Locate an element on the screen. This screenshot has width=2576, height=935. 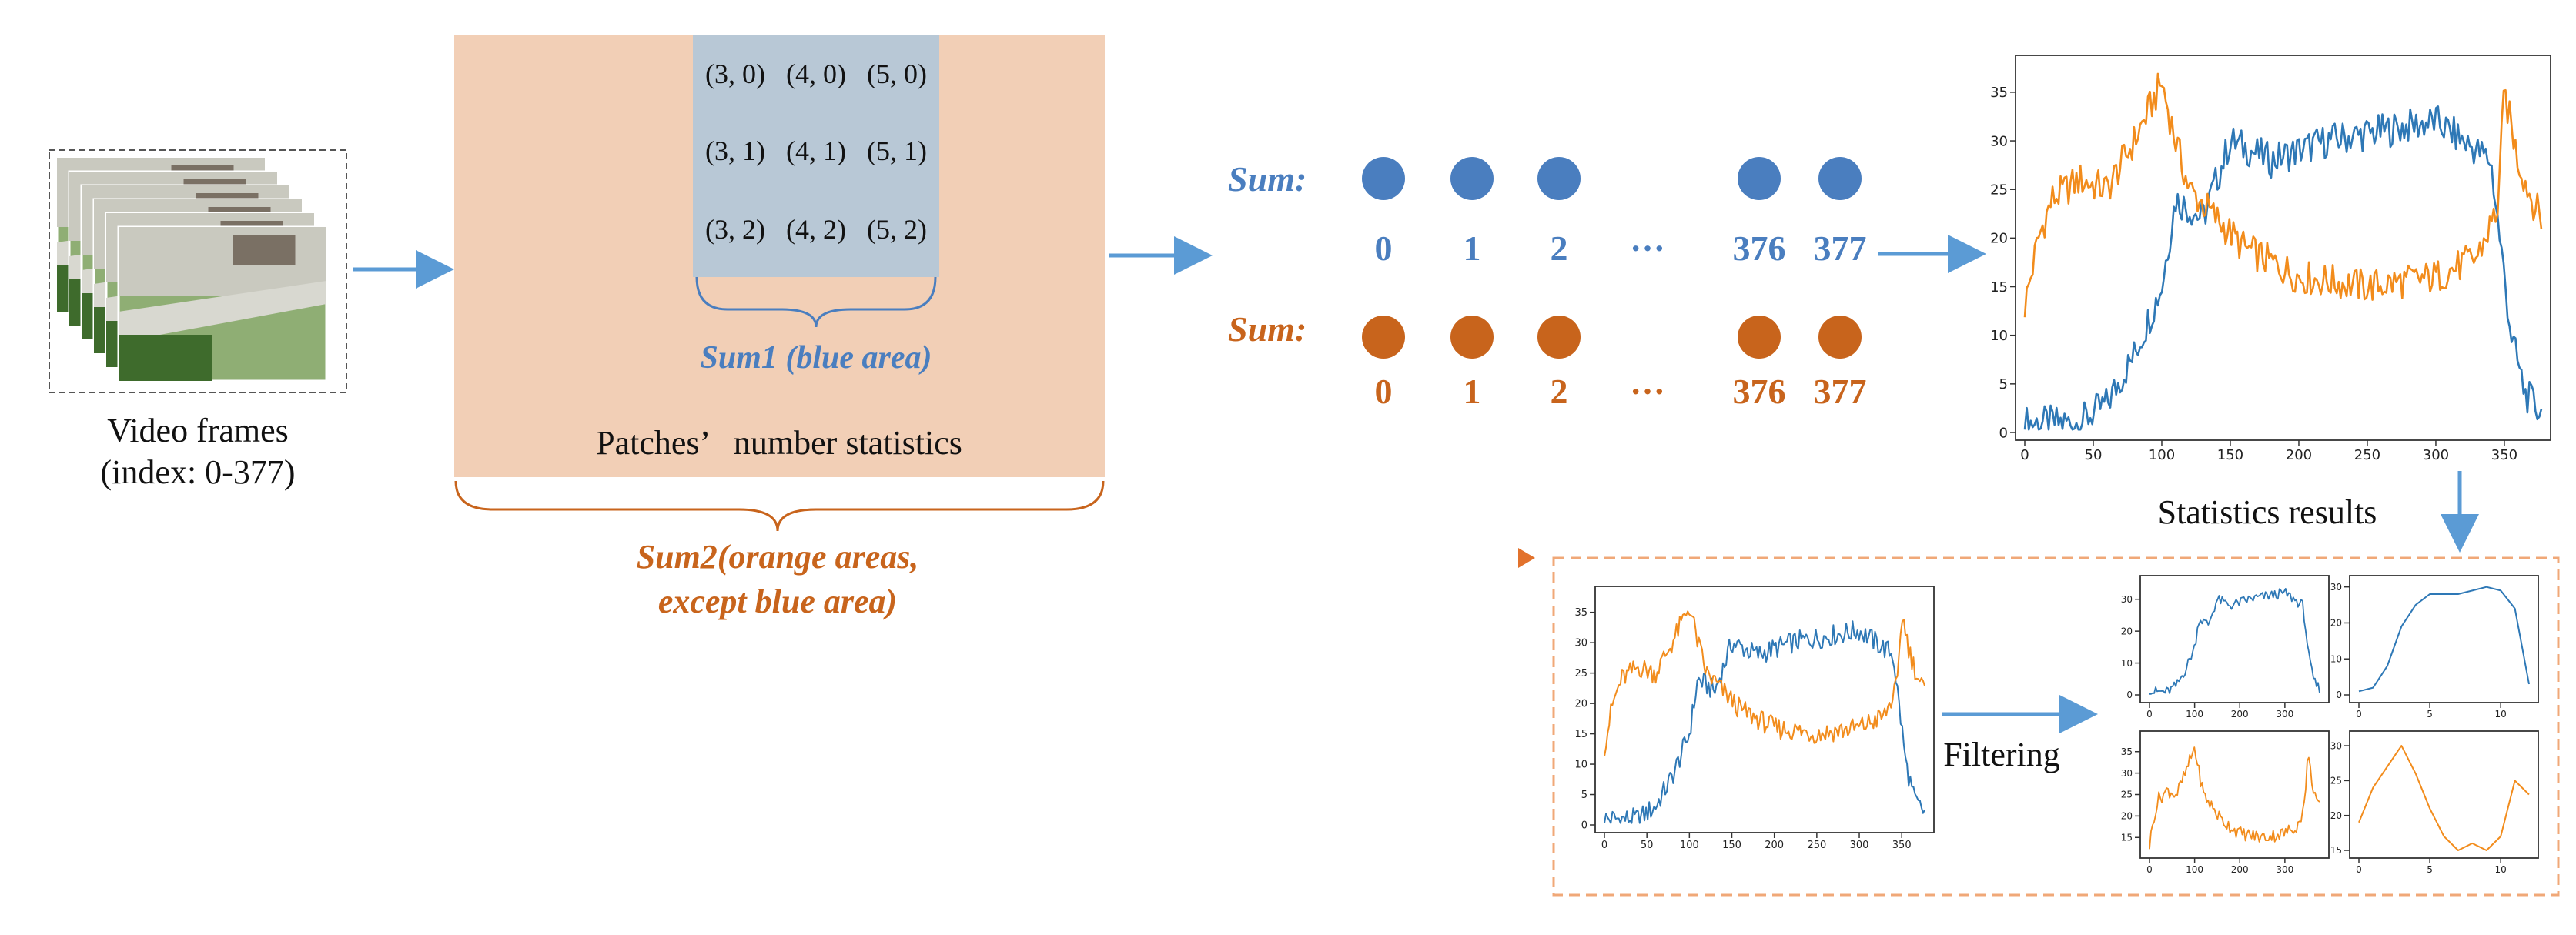
patches-stats-label: Patches’ number statistics is located at coordinates (779, 443).